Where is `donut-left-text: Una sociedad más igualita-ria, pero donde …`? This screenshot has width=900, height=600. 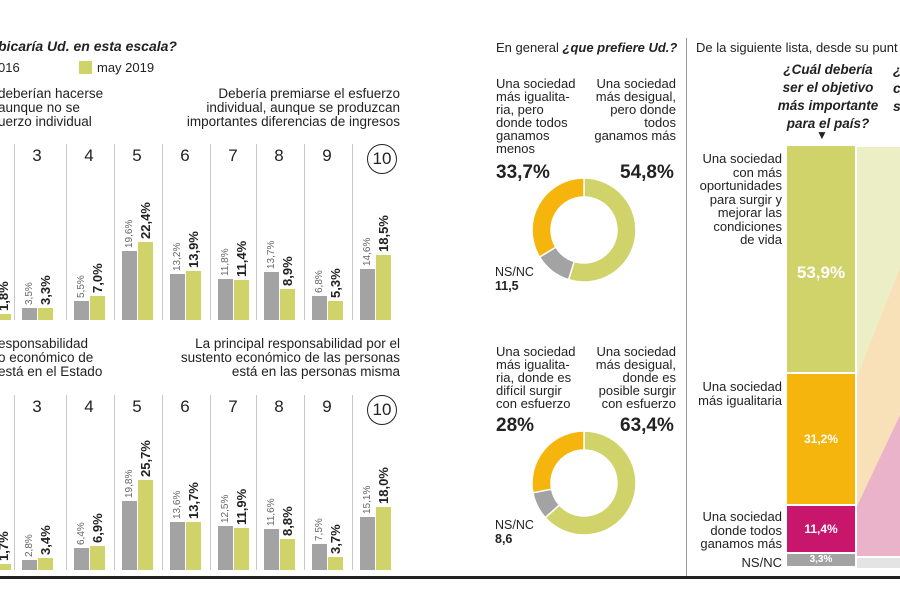 donut-left-text: Una sociedad más igualita-ria, pero donde … is located at coordinates (536, 116).